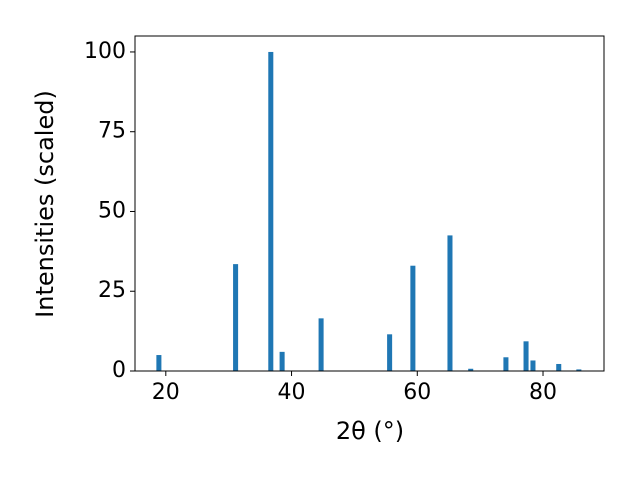 The height and width of the screenshot is (480, 640). Describe the element at coordinates (292, 392) in the screenshot. I see `x-tick-label: 40` at that location.